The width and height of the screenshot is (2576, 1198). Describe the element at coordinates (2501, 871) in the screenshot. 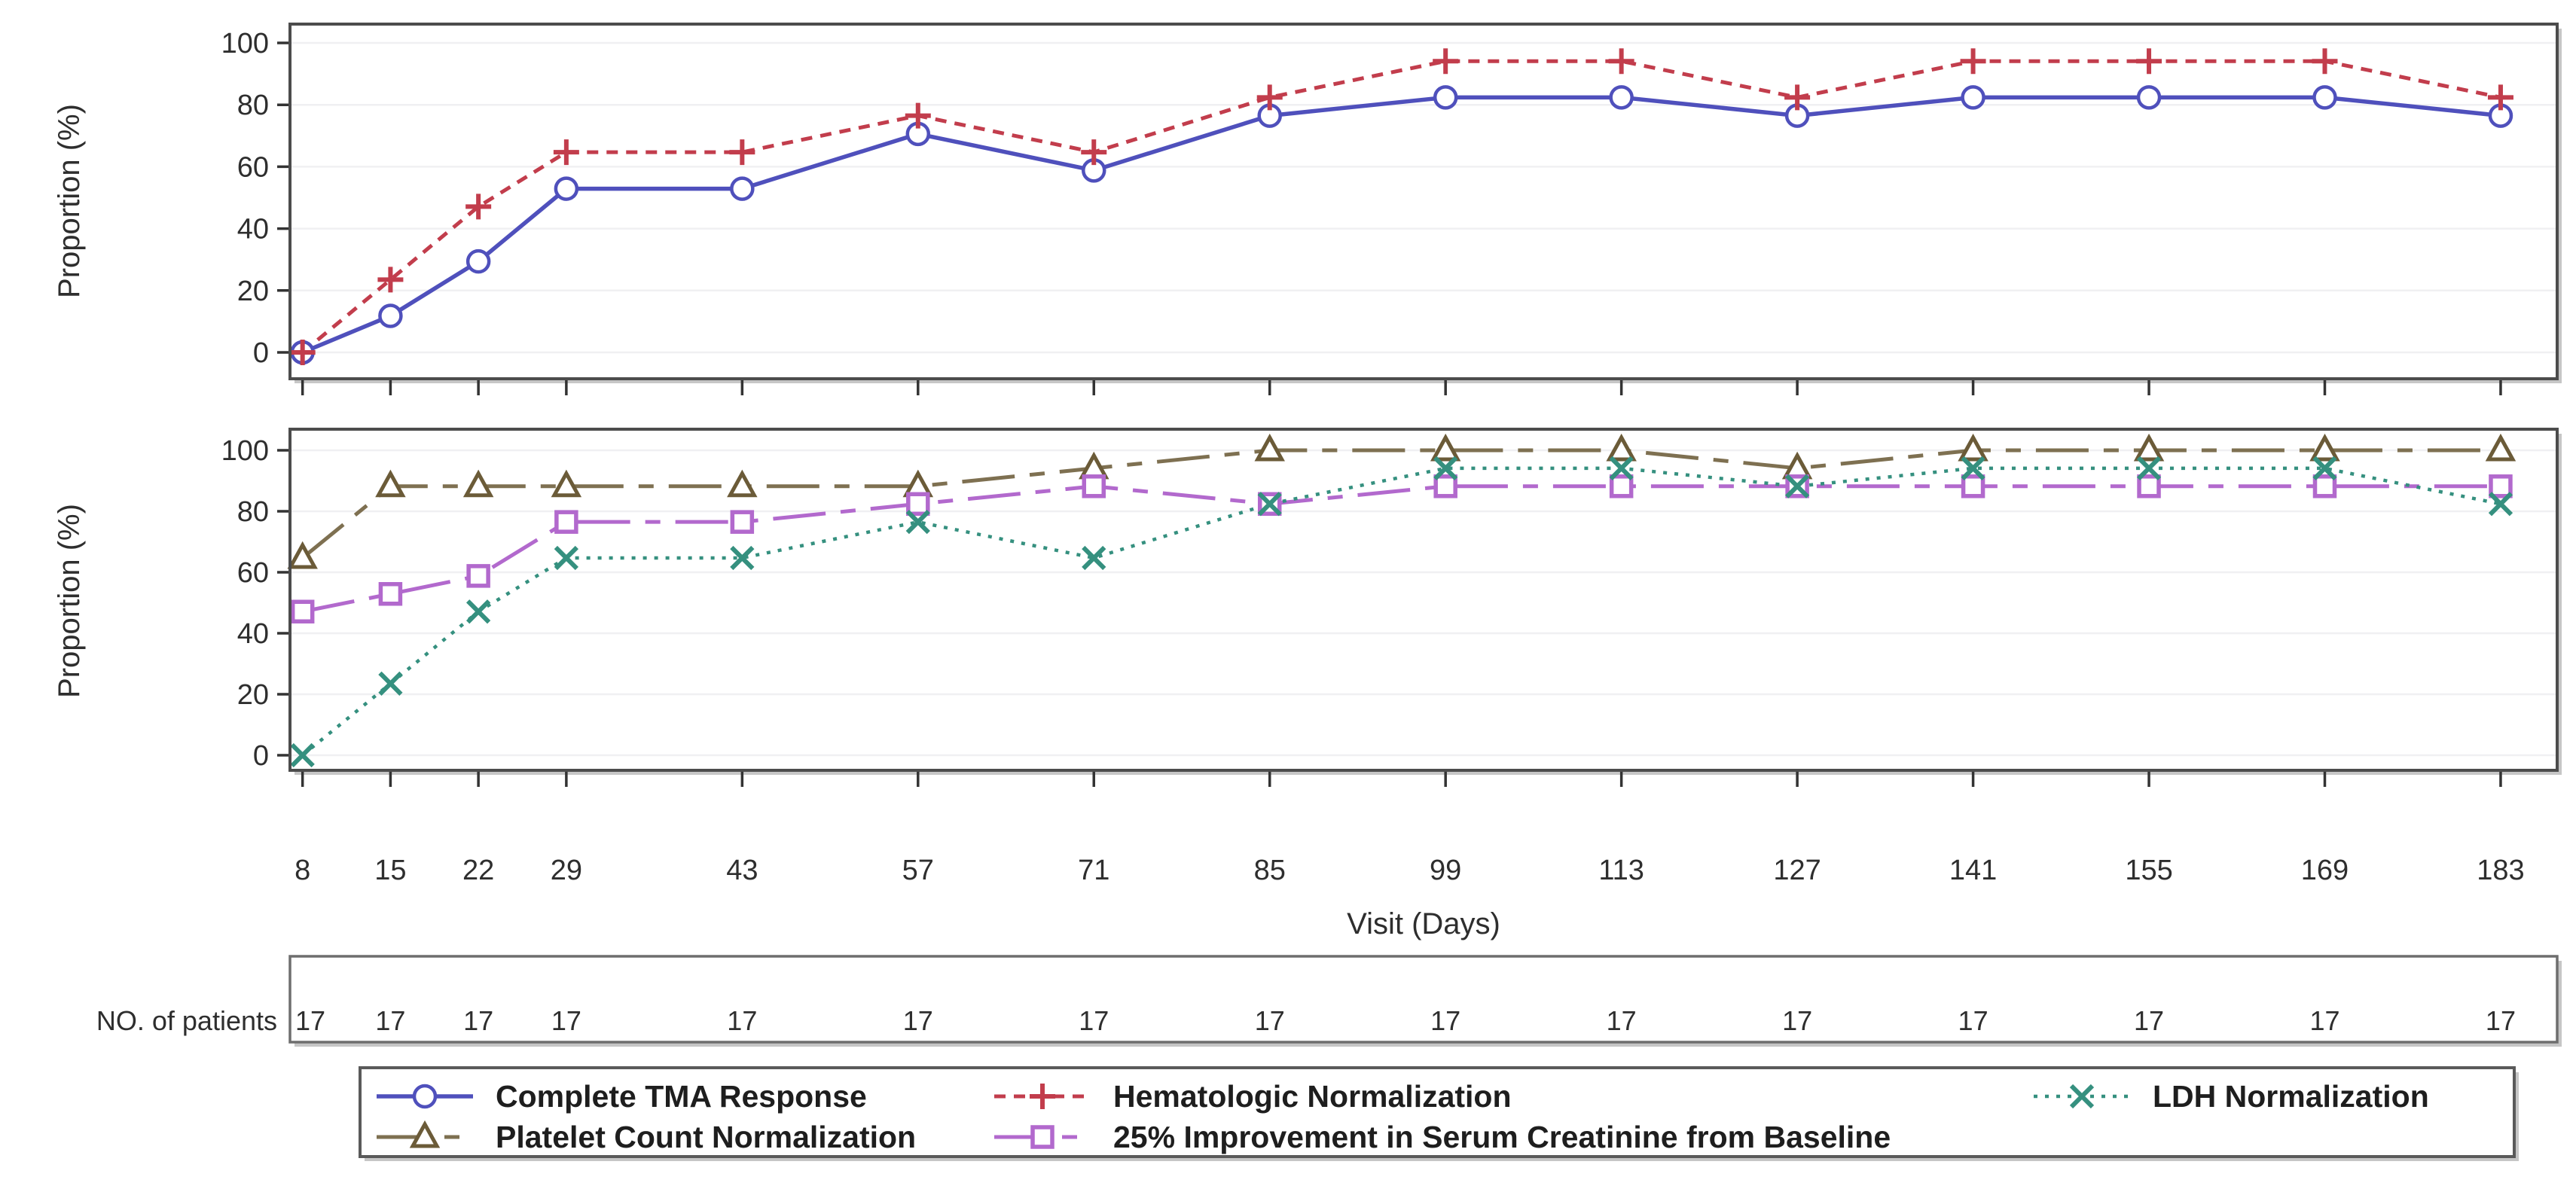

I see `x-tick-label: 183` at that location.